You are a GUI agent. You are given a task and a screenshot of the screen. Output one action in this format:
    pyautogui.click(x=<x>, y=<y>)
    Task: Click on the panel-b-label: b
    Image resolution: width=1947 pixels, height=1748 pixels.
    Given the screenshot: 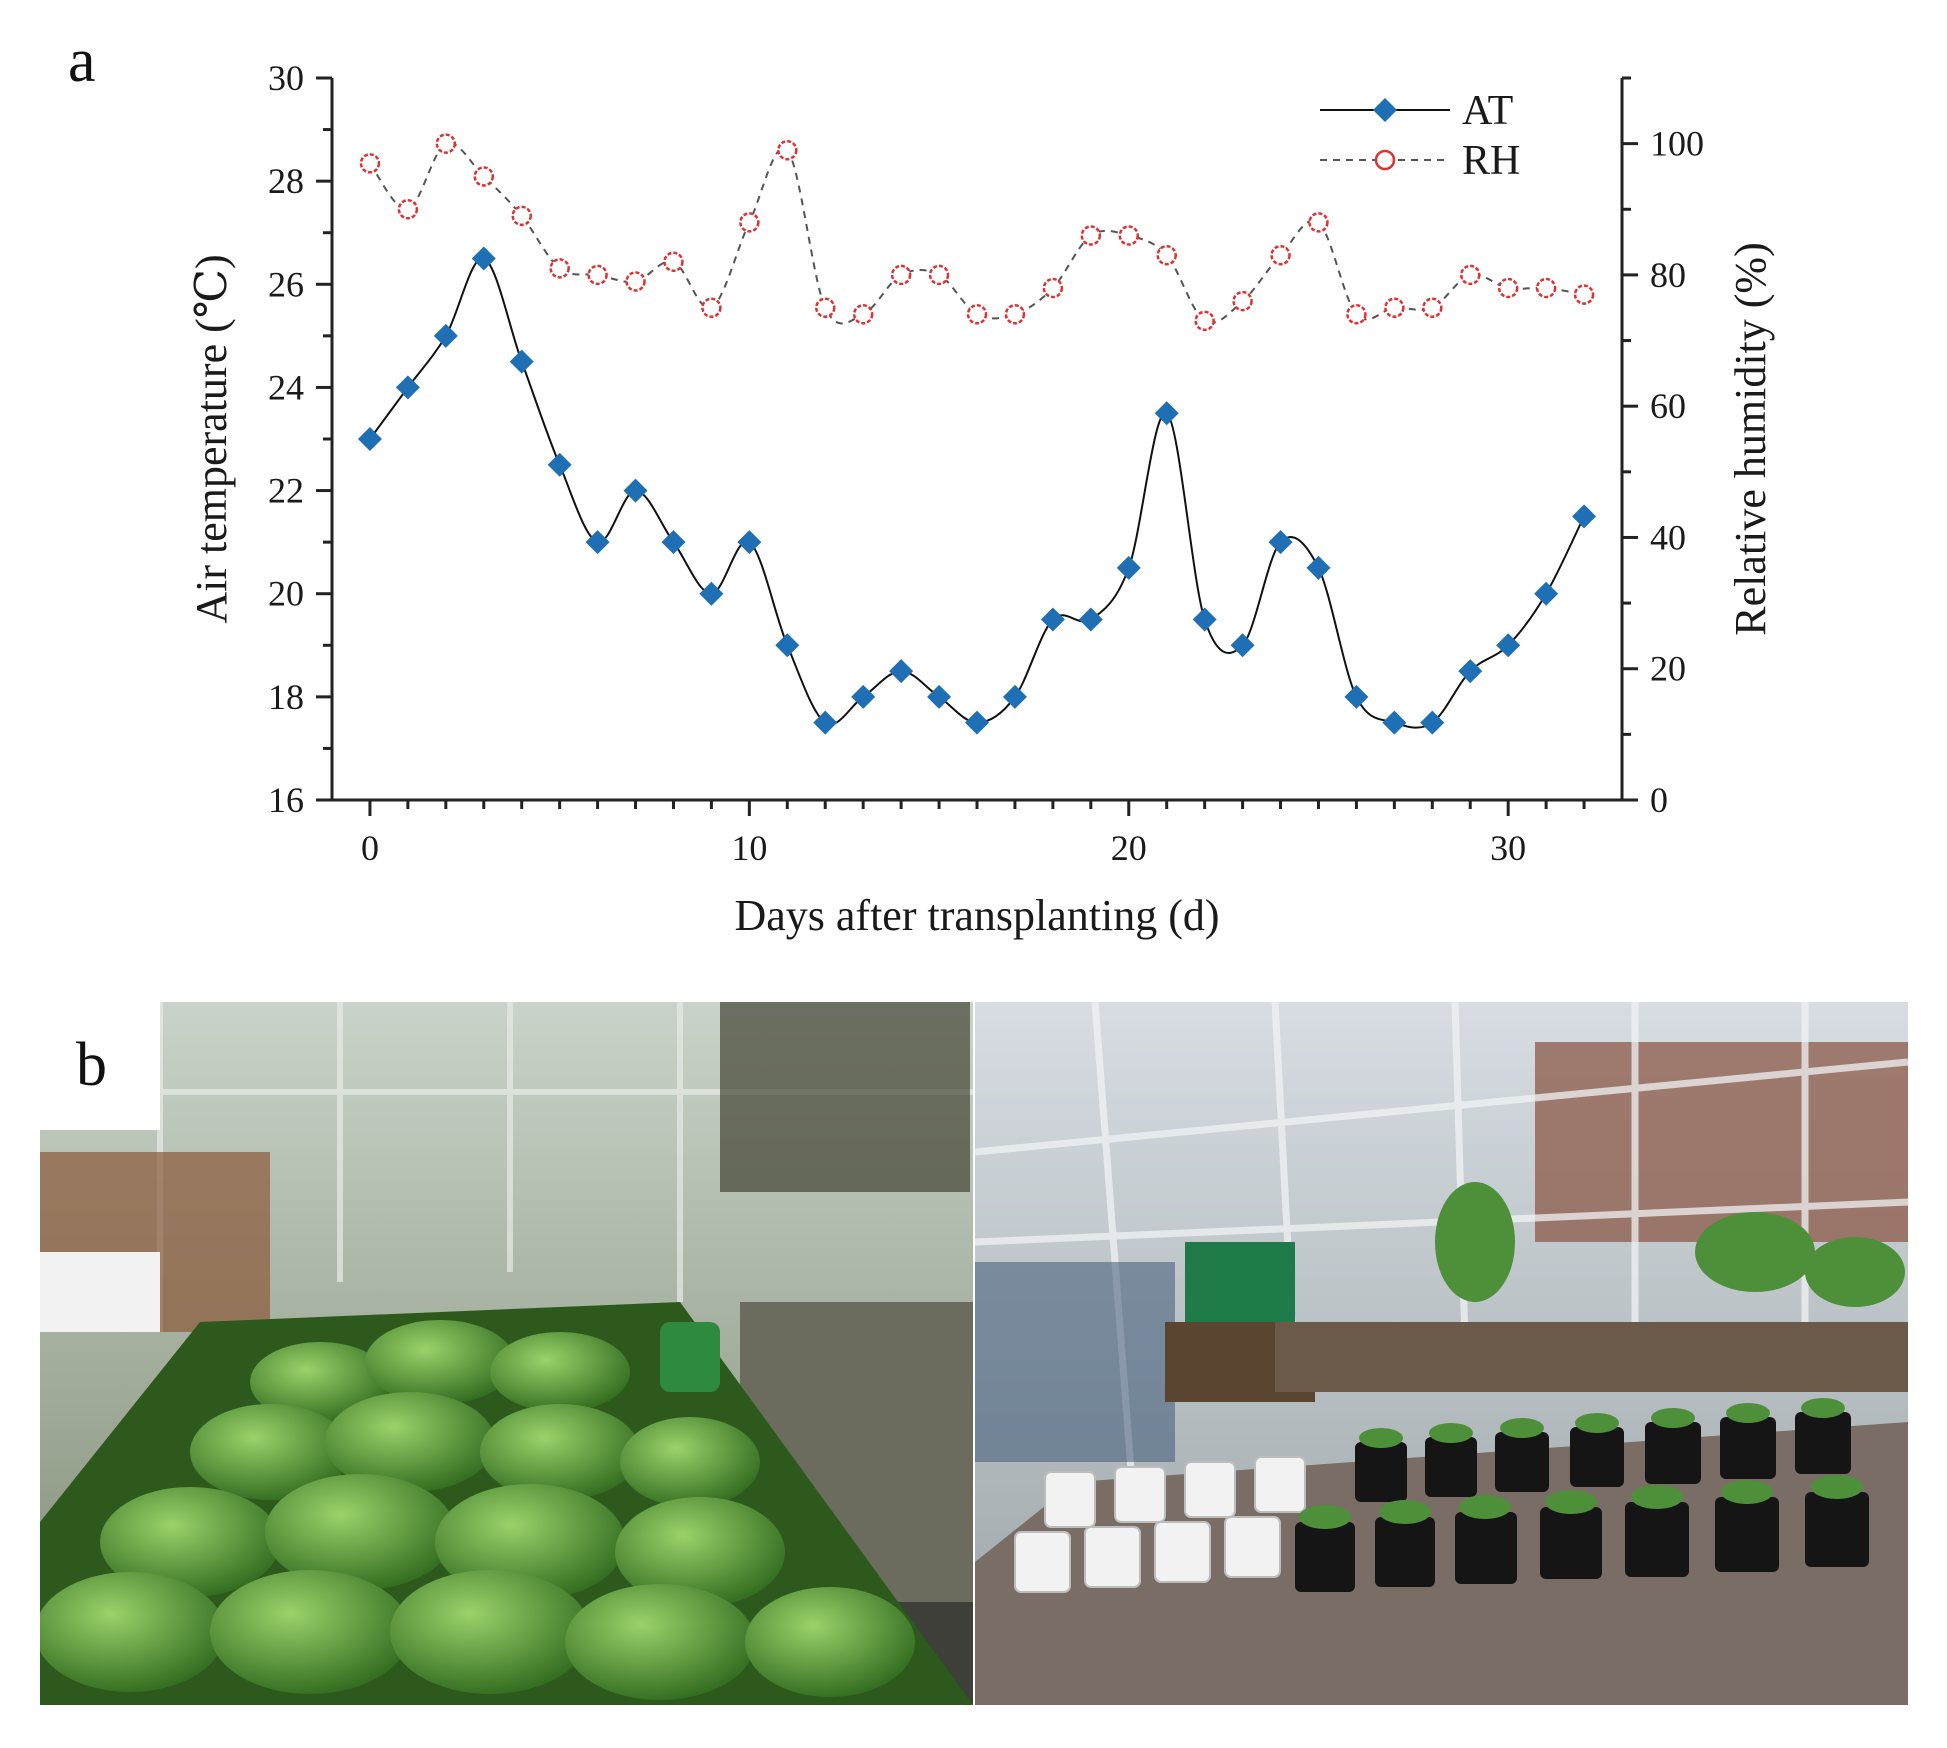 What is the action you would take?
    pyautogui.click(x=91, y=1065)
    